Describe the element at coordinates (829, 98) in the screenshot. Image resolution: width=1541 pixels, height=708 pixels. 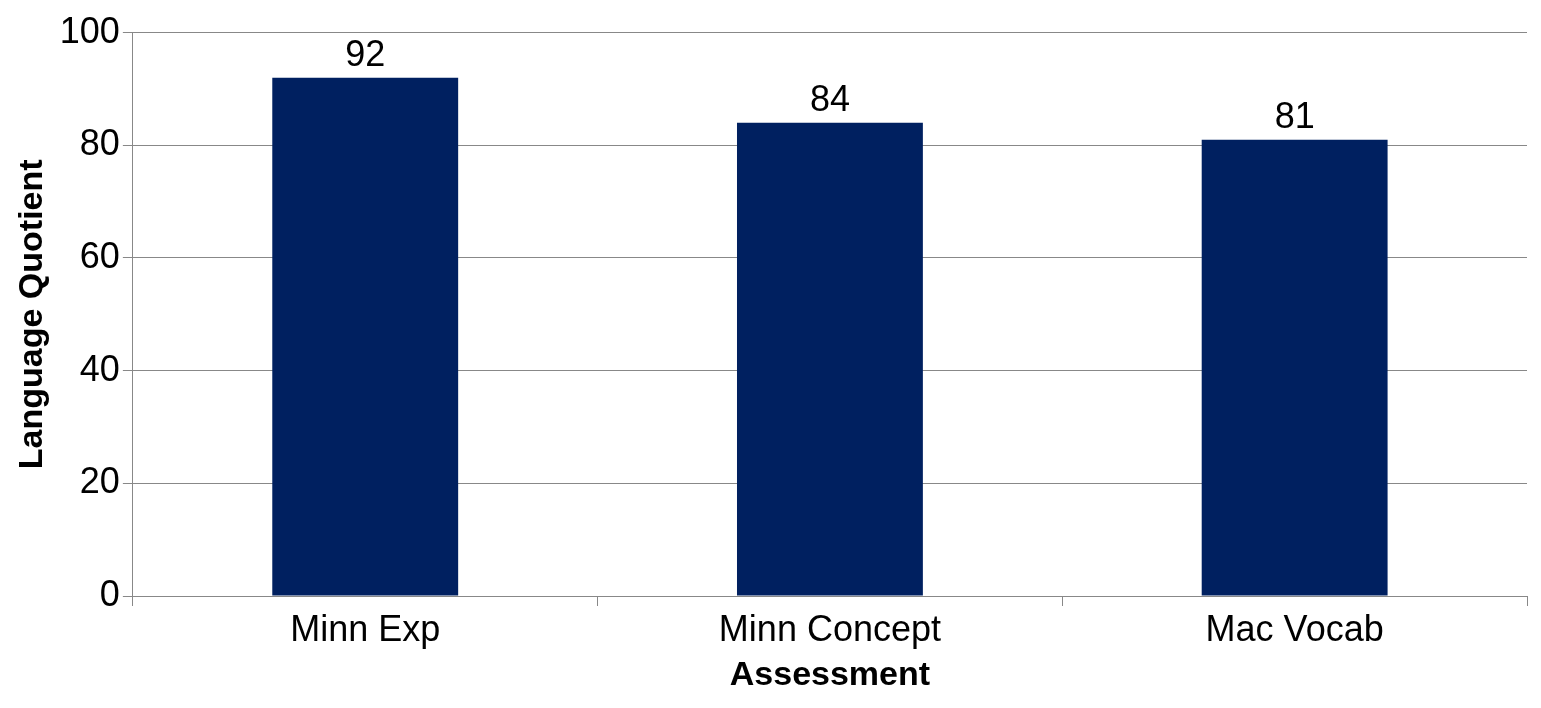
I see `data-label: 84` at that location.